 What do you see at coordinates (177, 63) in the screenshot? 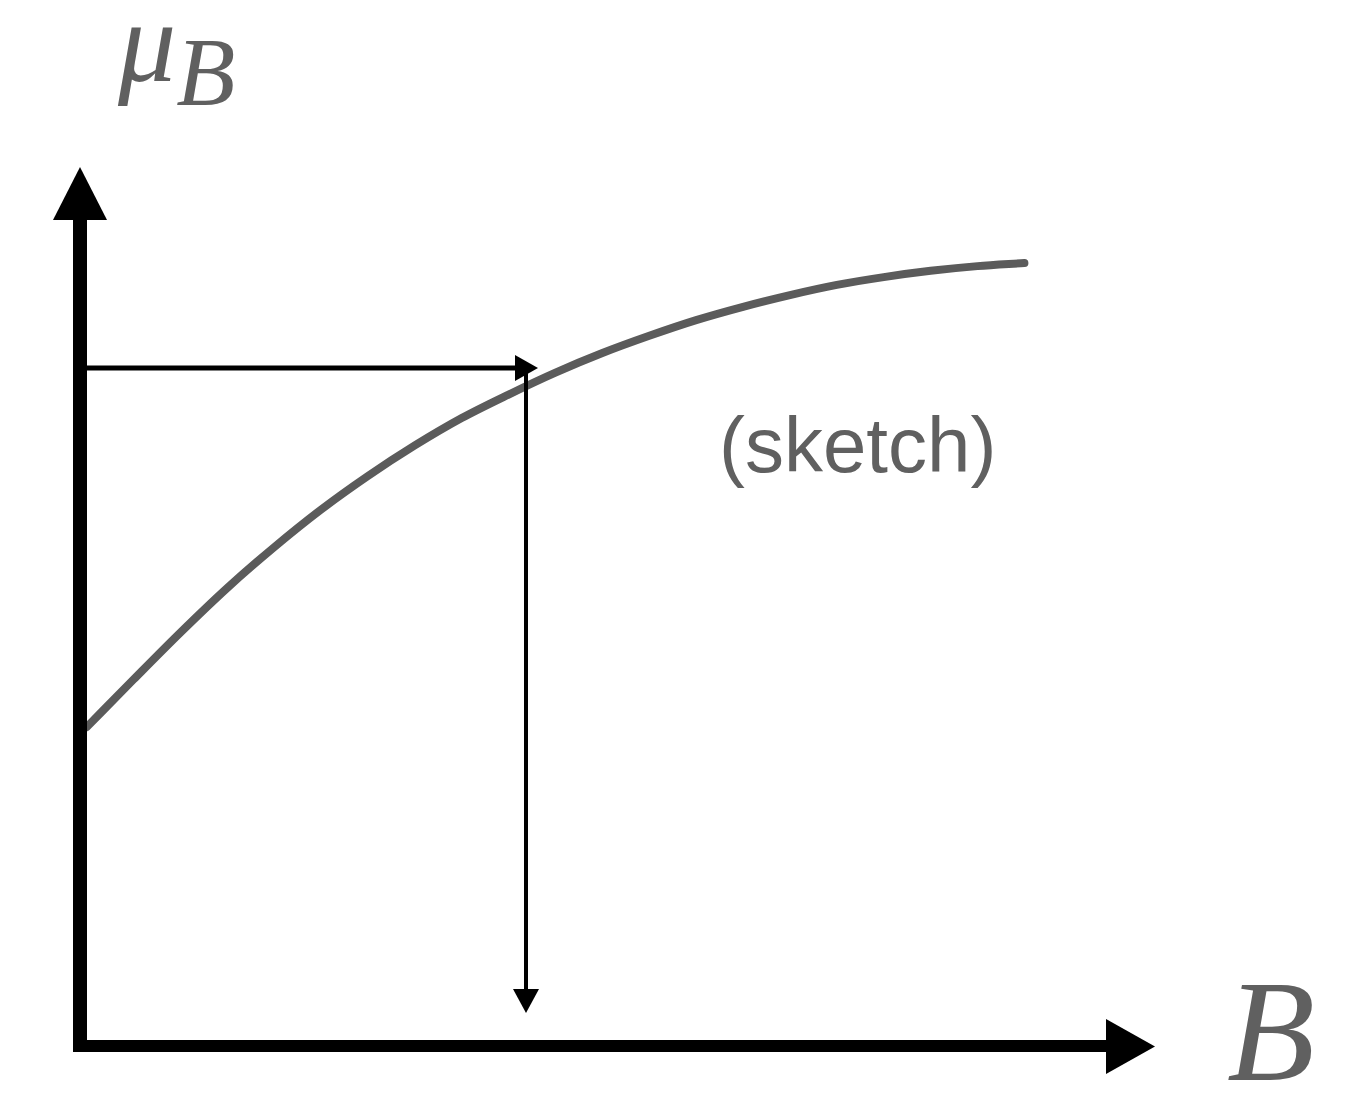
I see `y-axis-title: μ$_{B}$` at bounding box center [177, 63].